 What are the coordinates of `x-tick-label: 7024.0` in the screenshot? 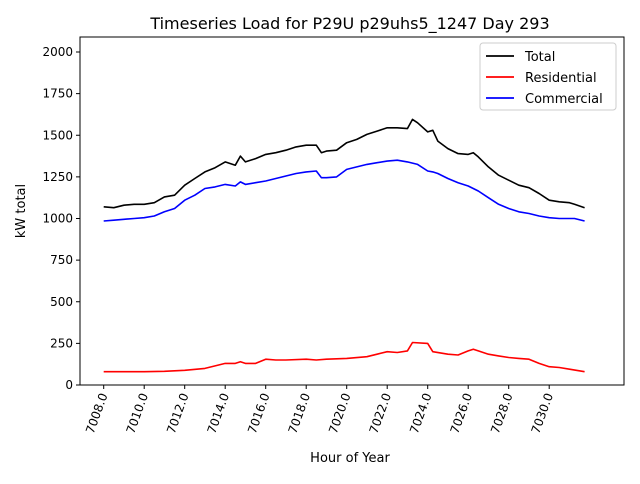 It's located at (421, 413).